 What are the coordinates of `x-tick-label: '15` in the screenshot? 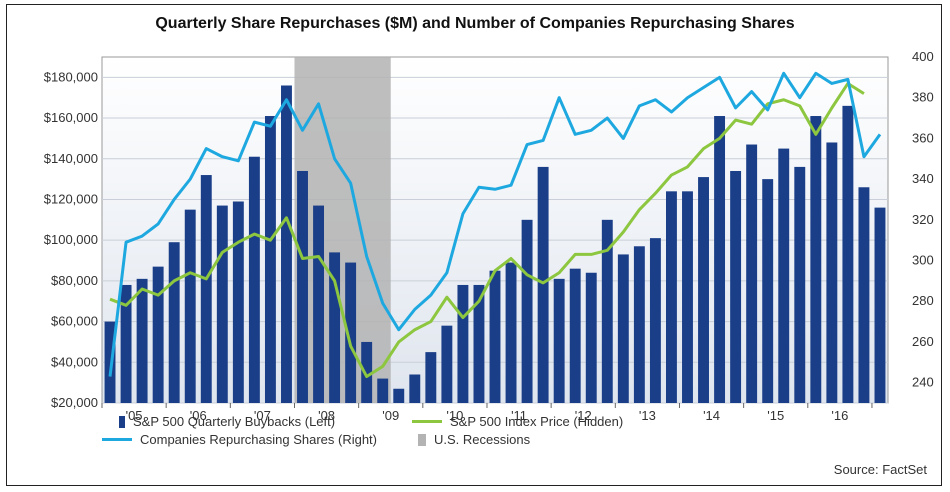 It's located at (775, 415).